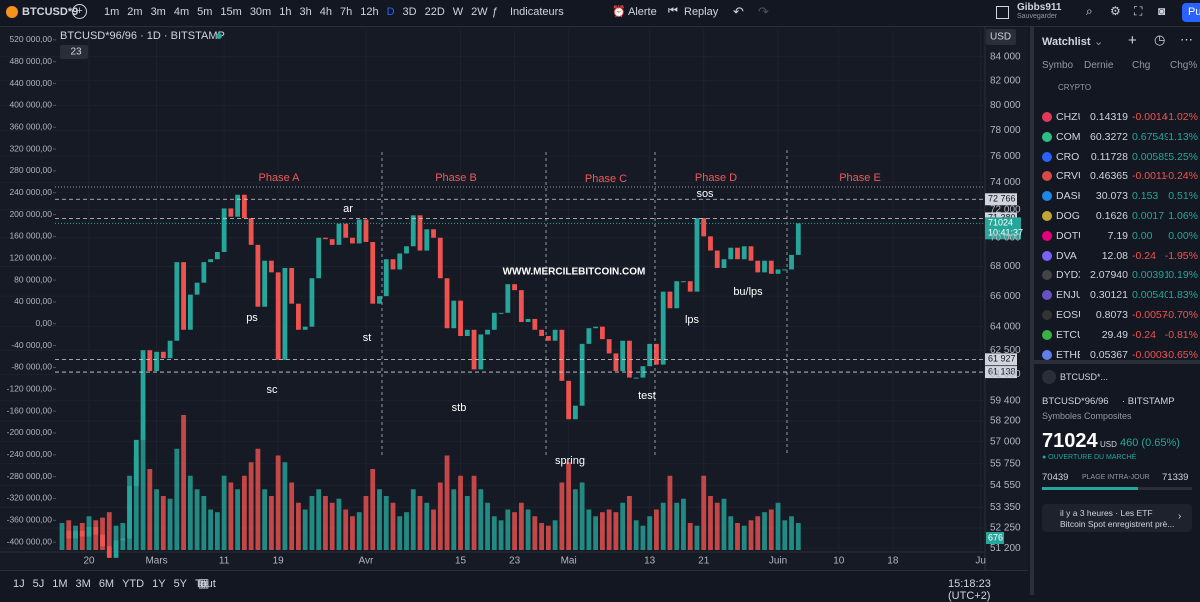 The image size is (1200, 602). Describe the element at coordinates (1180, 516) in the screenshot. I see `news-arrow: ›` at that location.